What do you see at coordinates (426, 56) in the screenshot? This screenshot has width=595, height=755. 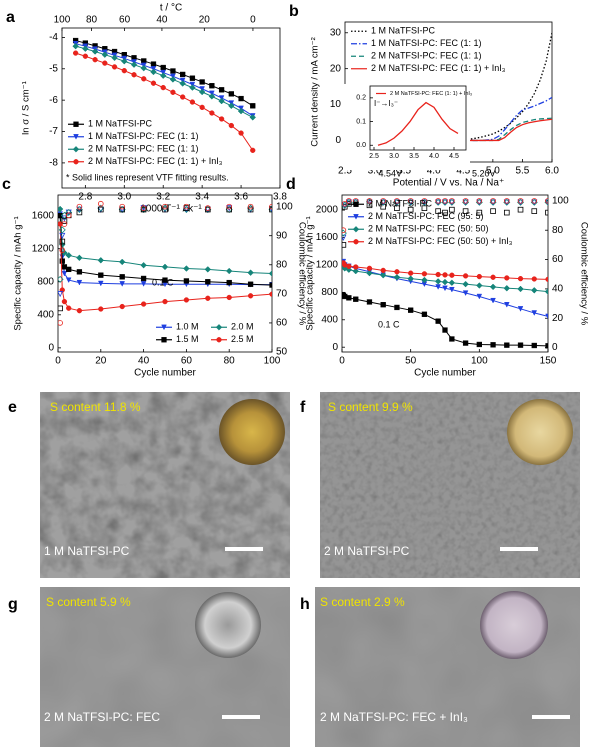 I see `legend-label: 2 M NaTFSI-PC: FEC (1: 1)` at bounding box center [426, 56].